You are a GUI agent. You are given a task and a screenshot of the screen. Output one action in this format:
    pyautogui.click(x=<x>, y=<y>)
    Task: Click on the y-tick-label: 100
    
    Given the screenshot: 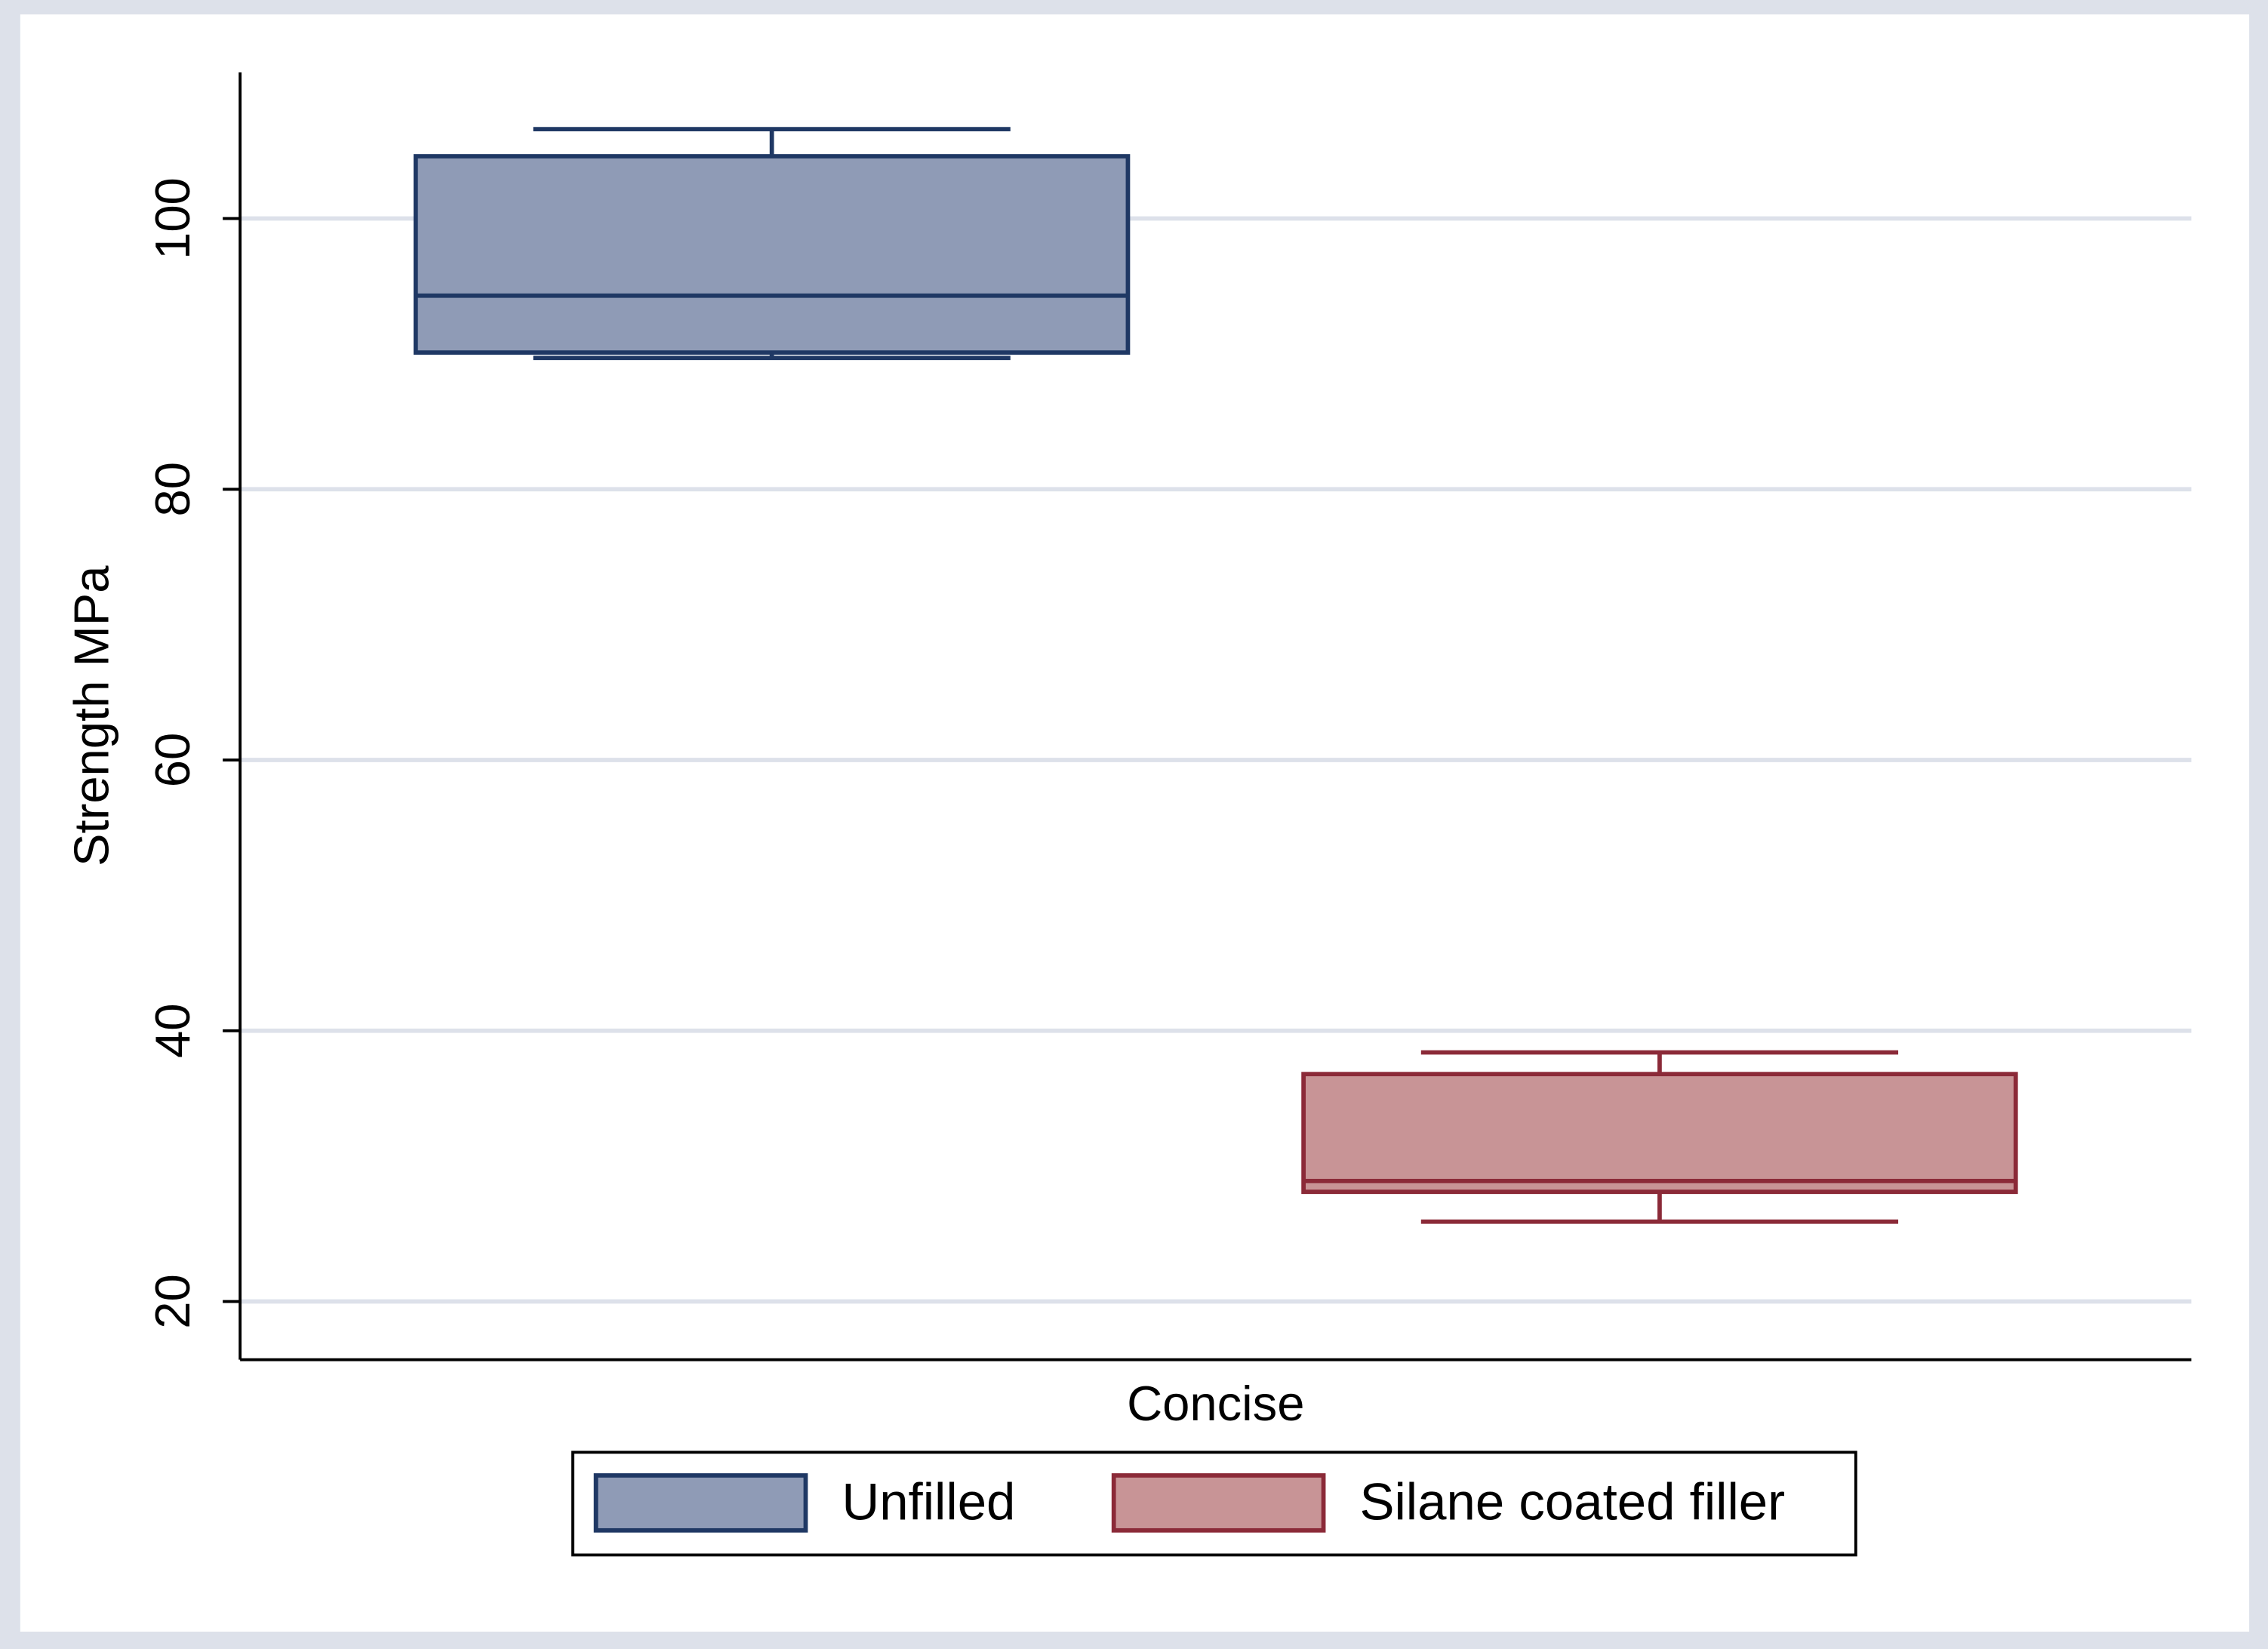 What is the action you would take?
    pyautogui.click(x=172, y=218)
    